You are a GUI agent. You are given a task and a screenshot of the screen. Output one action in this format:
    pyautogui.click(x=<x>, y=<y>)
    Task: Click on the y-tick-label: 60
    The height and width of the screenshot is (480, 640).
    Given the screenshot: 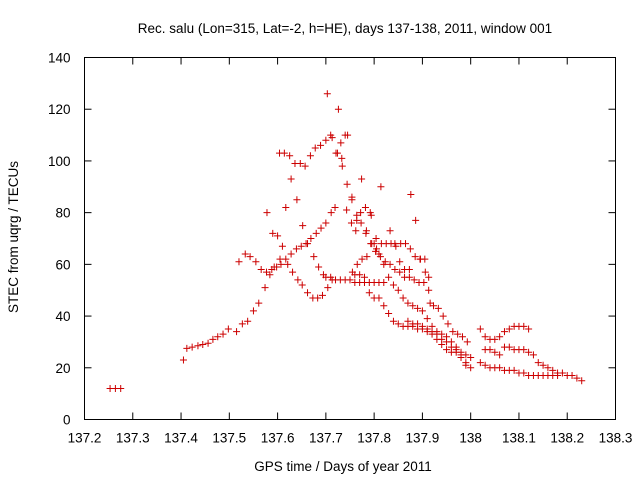 What is the action you would take?
    pyautogui.click(x=62, y=264)
    